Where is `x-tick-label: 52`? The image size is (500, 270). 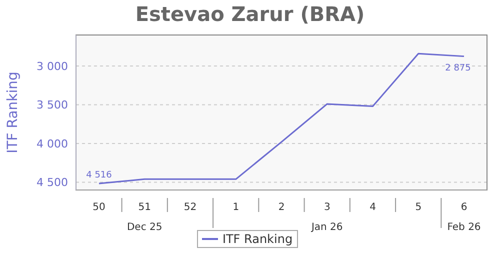 x-tick-label: 52 is located at coordinates (190, 207).